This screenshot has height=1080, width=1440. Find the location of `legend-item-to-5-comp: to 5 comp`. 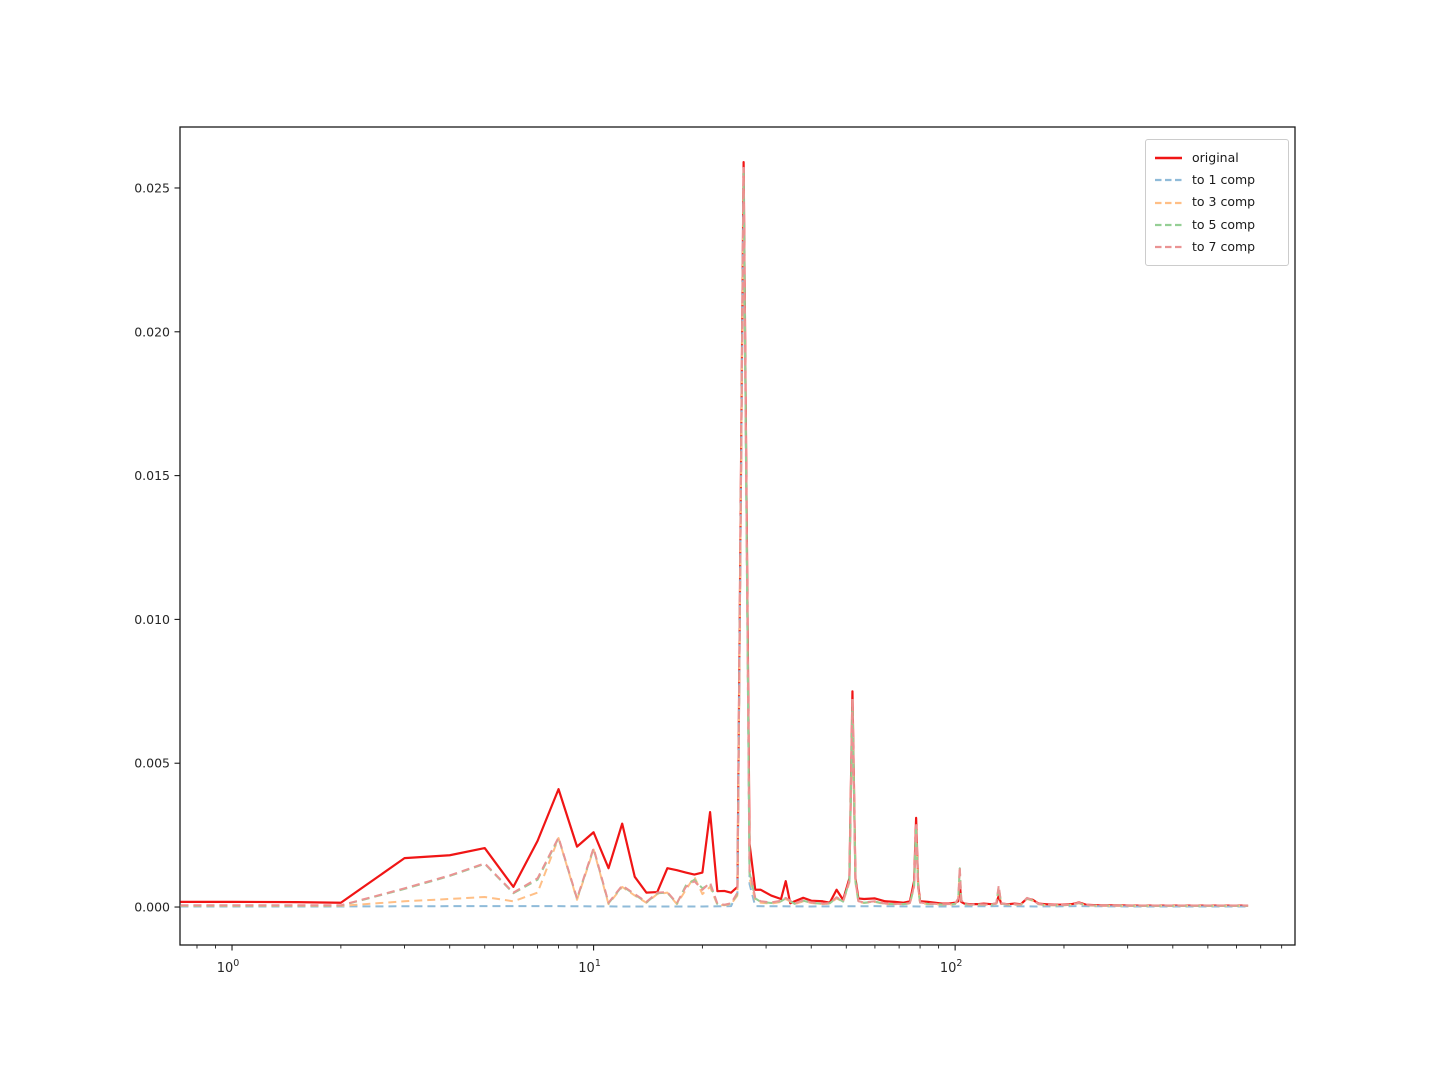

legend-item-to-5-comp: to 5 comp is located at coordinates (1217, 225).